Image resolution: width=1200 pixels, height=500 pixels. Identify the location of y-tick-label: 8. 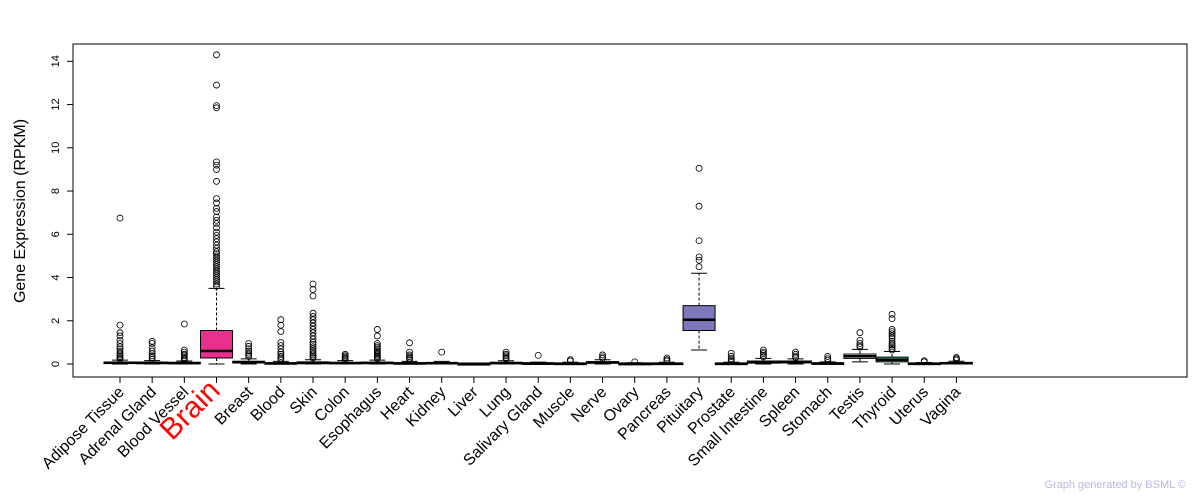
(56, 191).